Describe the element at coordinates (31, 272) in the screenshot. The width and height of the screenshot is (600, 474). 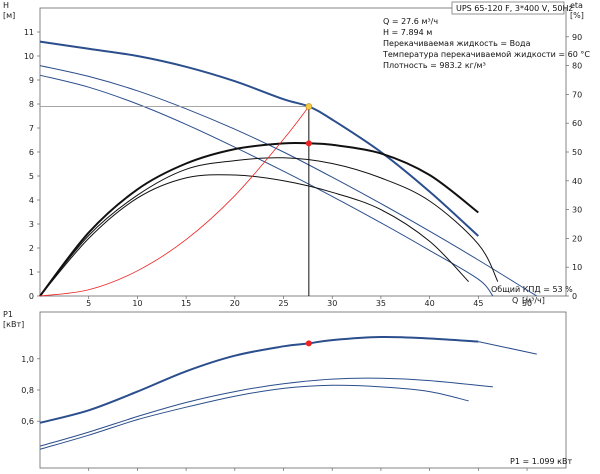
I see `head-tick-label: 1` at that location.